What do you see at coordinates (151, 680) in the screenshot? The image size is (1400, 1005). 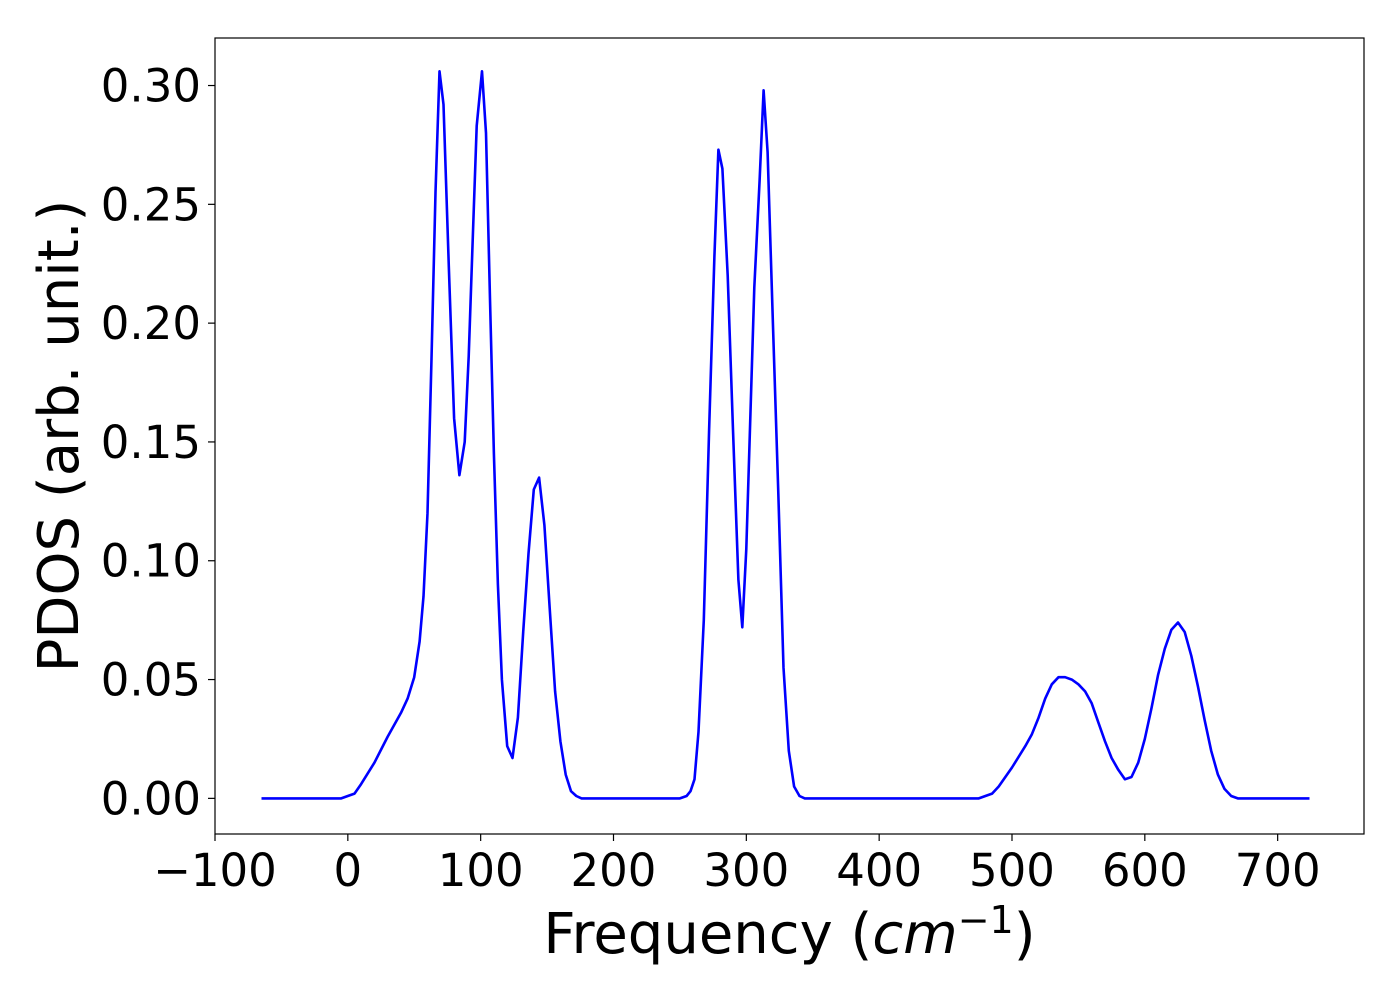 I see `y-tick-label: 0.05` at bounding box center [151, 680].